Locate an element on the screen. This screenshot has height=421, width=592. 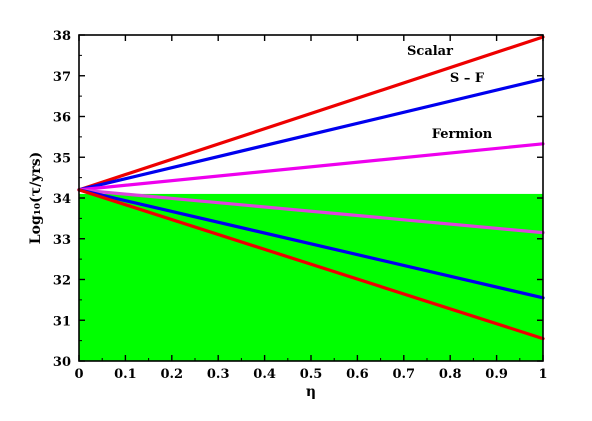
x-tick-label: 0 is located at coordinates (78, 374).